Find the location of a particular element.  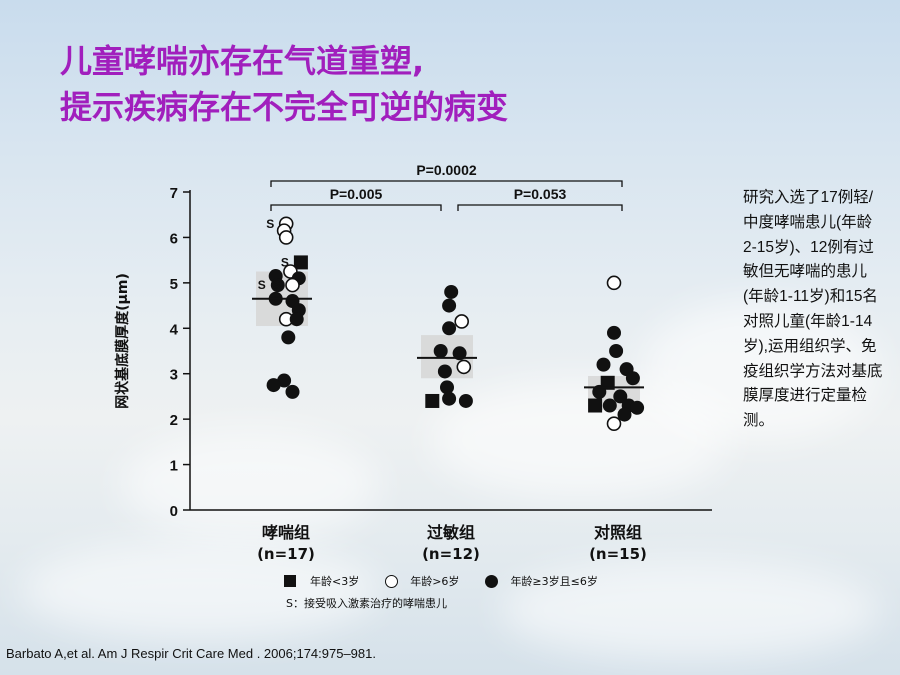

p-value-label: P=0.0002 is located at coordinates (446, 170).